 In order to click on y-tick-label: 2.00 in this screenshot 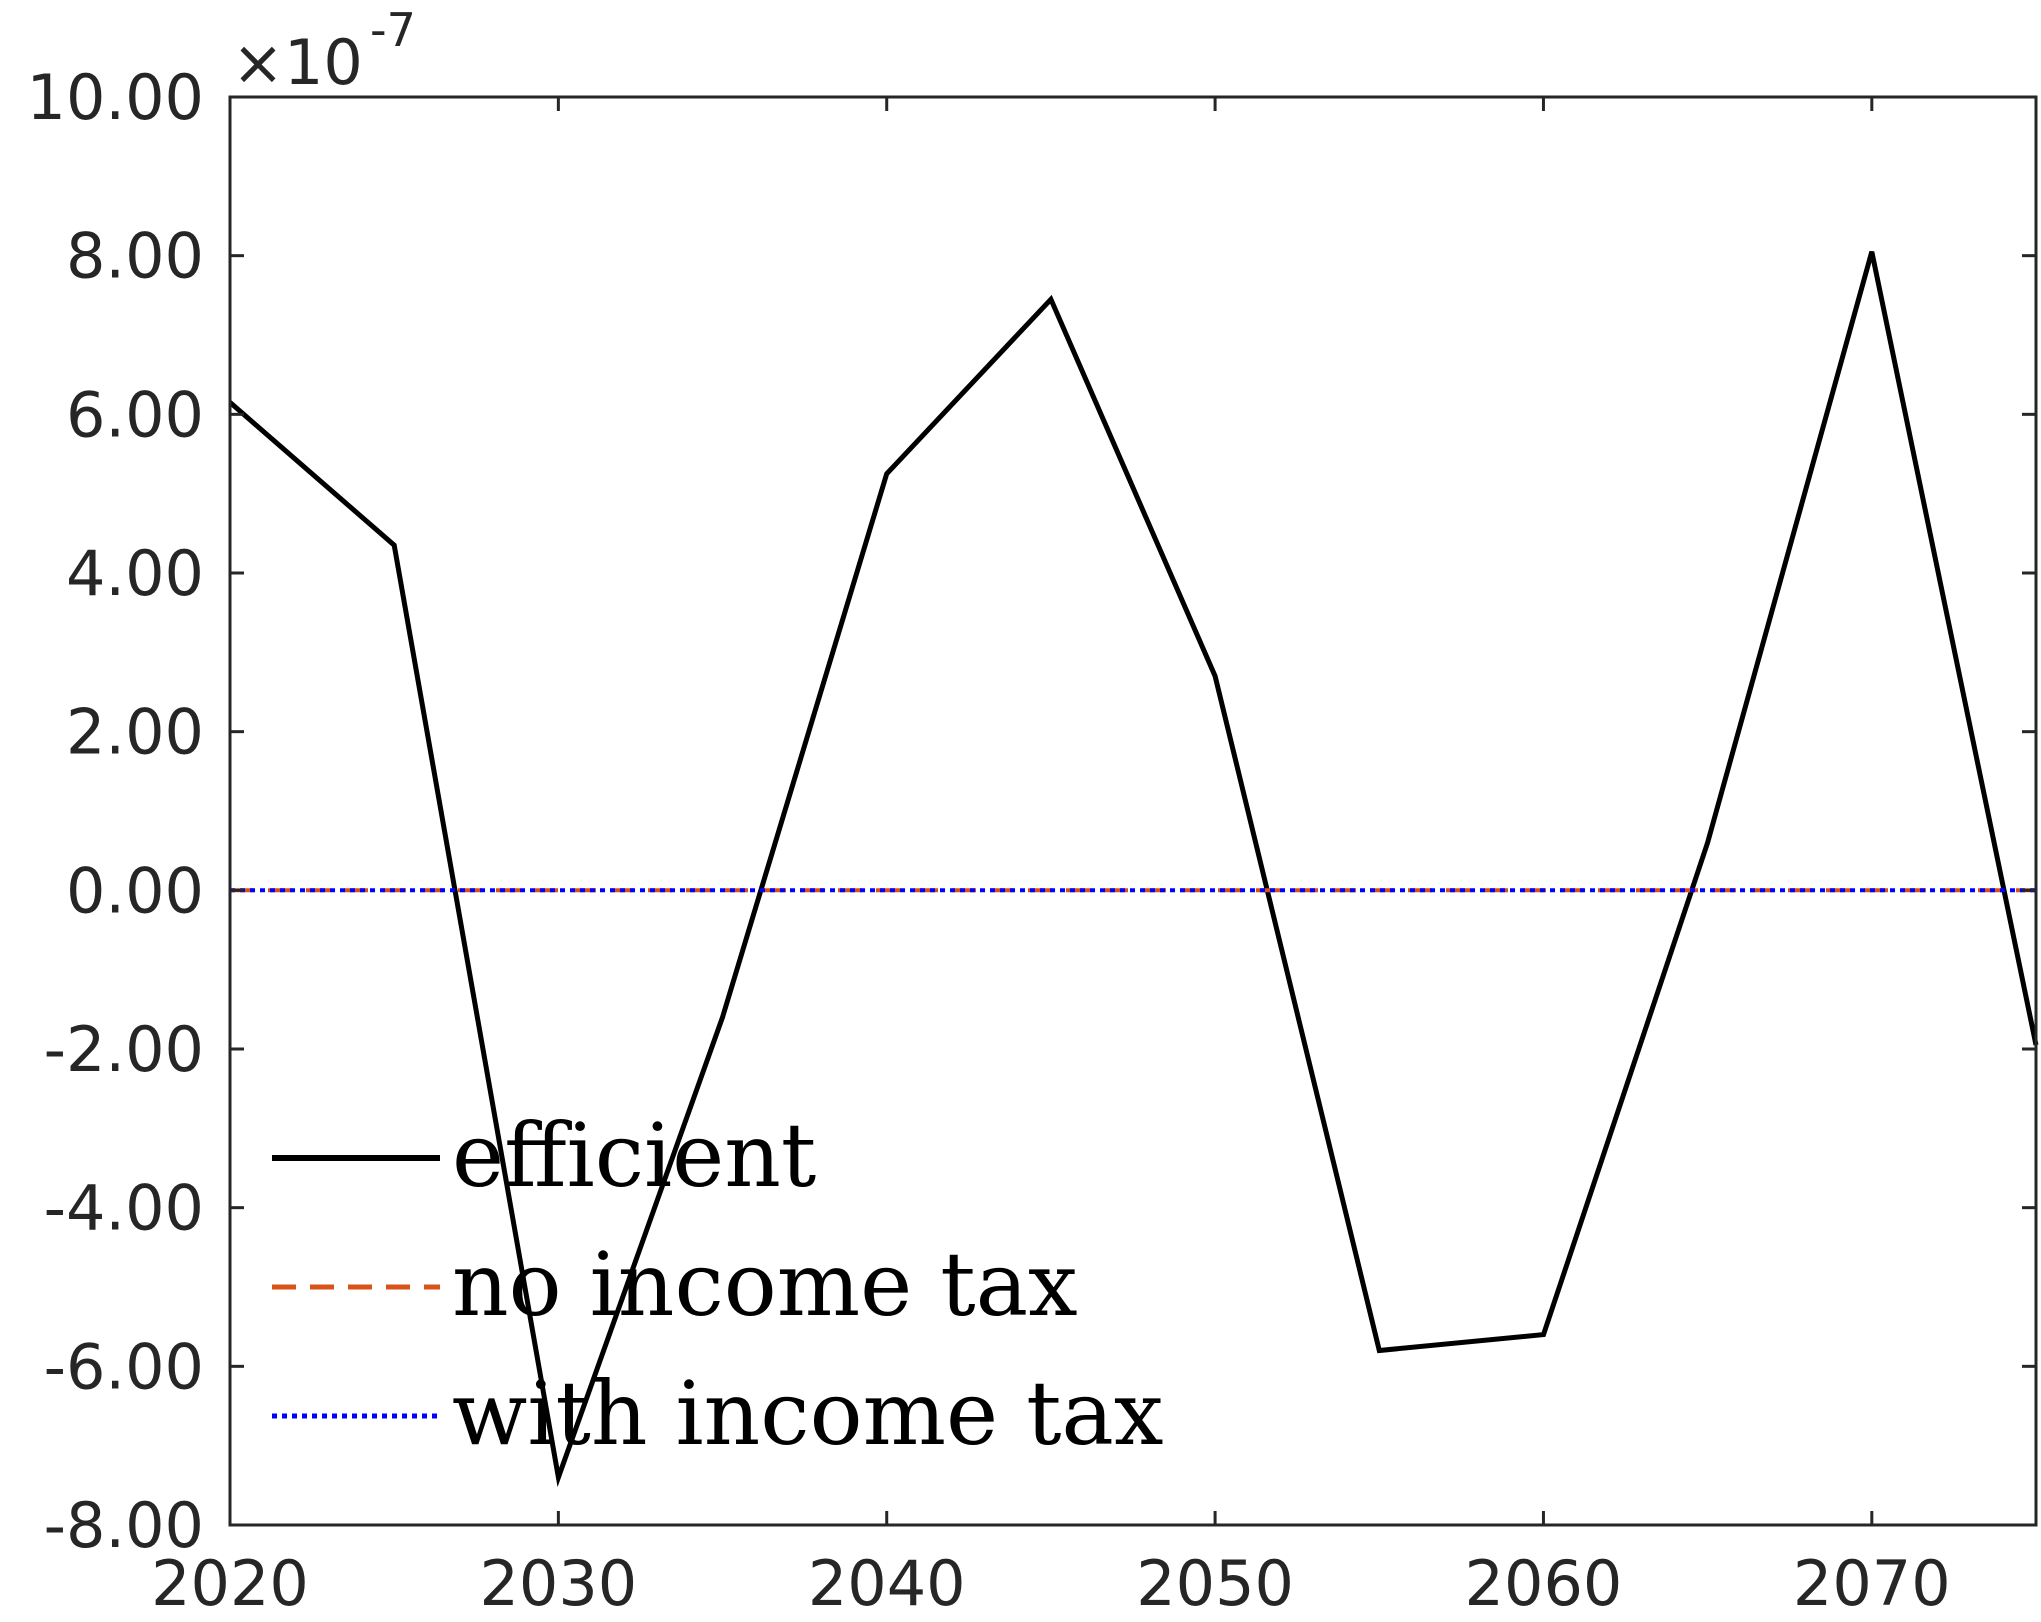, I will do `click(135, 732)`.